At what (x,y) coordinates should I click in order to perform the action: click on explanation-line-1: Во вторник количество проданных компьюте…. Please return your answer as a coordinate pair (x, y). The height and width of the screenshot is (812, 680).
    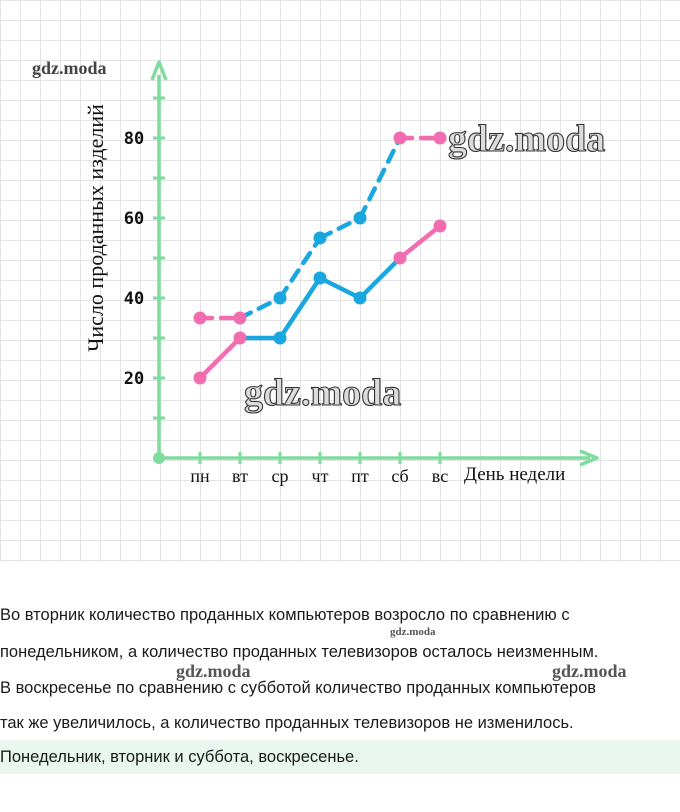
    Looking at the image, I should click on (285, 615).